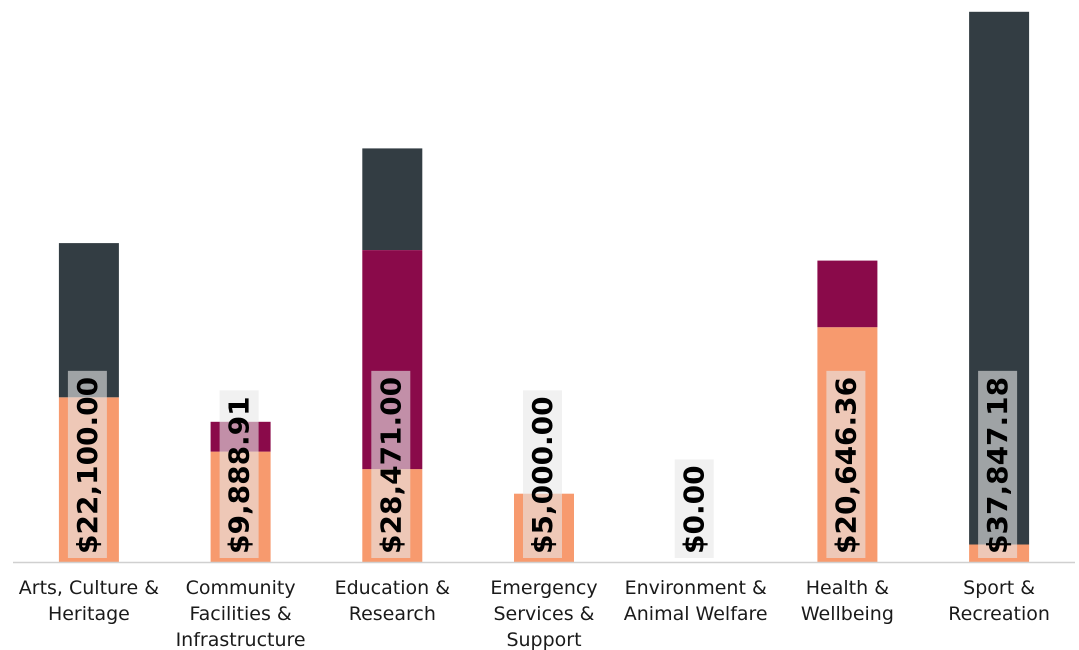 This screenshot has width=1079, height=650. Describe the element at coordinates (696, 601) in the screenshot. I see `category-label-5: Environment & Animal Welfare` at that location.